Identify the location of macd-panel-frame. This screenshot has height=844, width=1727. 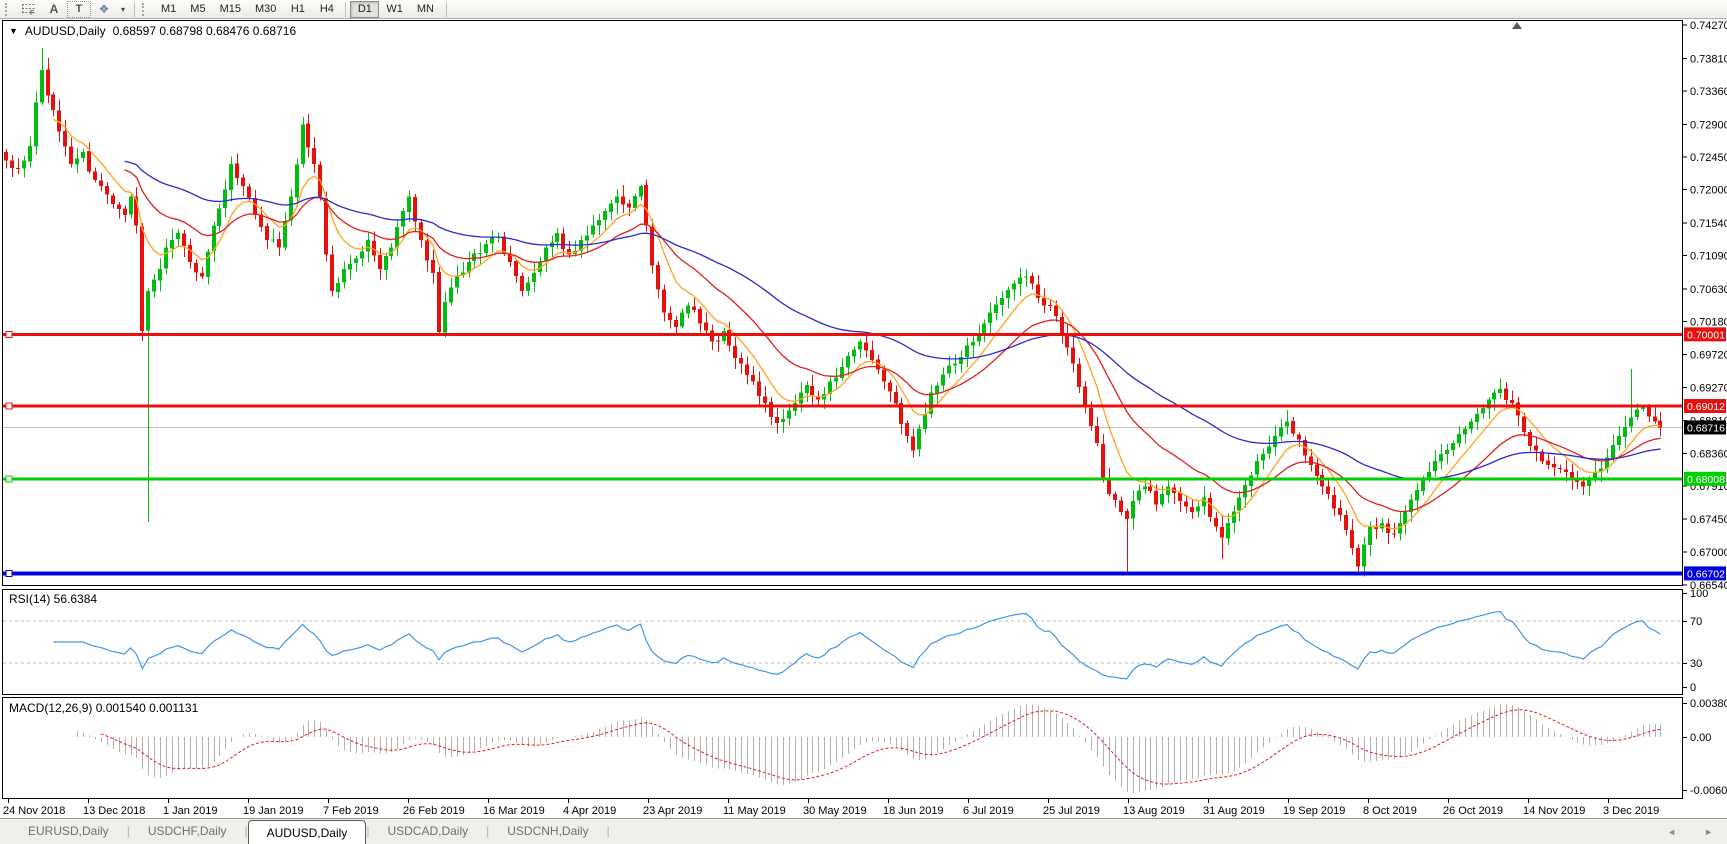
(842, 748).